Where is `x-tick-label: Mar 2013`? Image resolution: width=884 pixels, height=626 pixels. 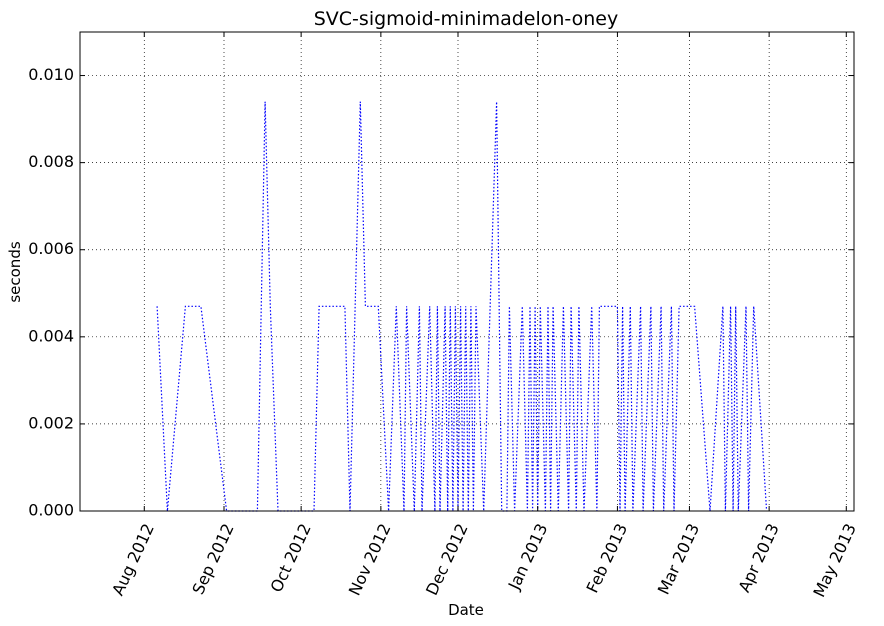 x-tick-label: Mar 2013 is located at coordinates (678, 559).